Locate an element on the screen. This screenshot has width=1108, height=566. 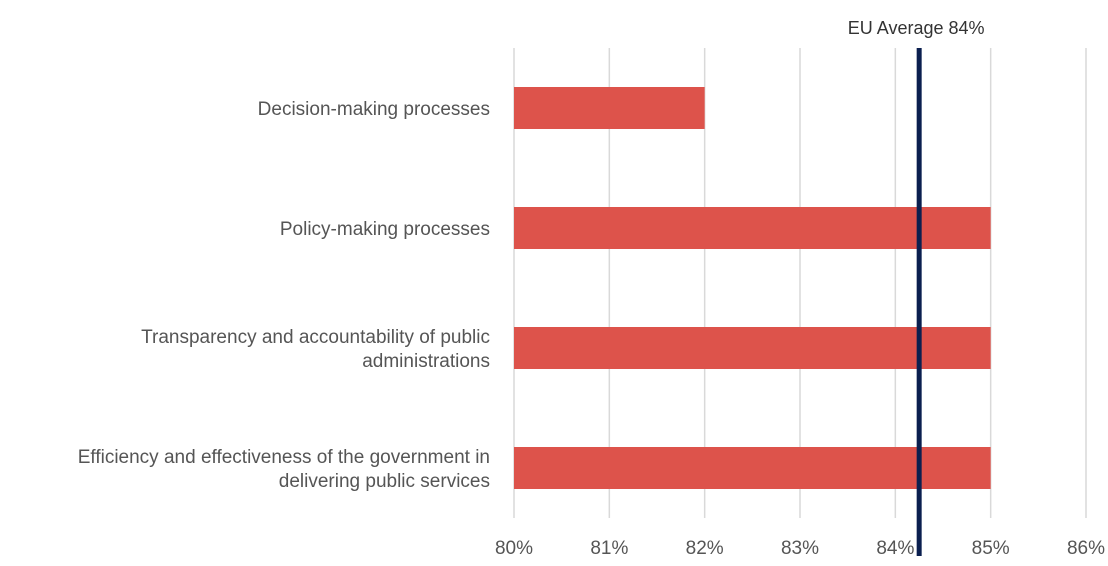
category-label-1: Decision-making processes is located at coordinates (374, 109).